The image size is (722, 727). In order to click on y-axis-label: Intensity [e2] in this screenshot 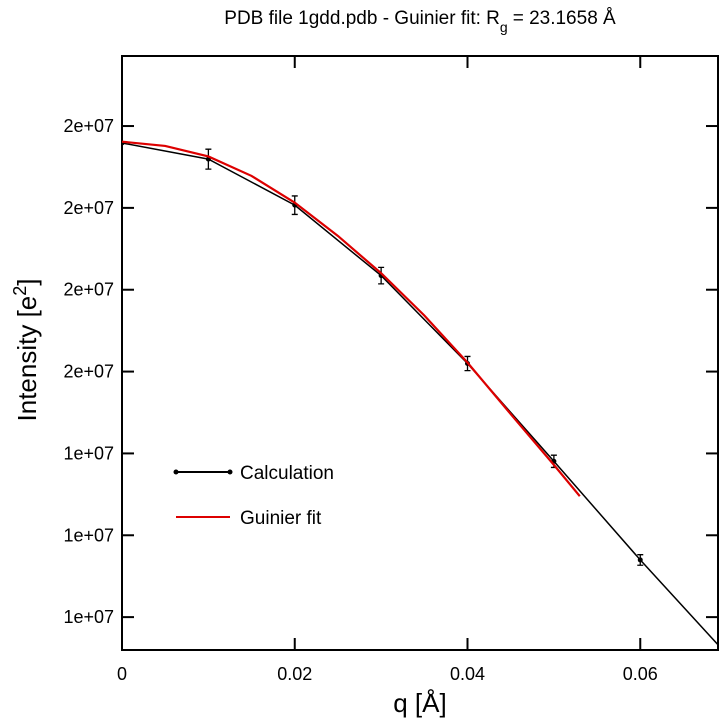, I will do `click(26, 350)`.